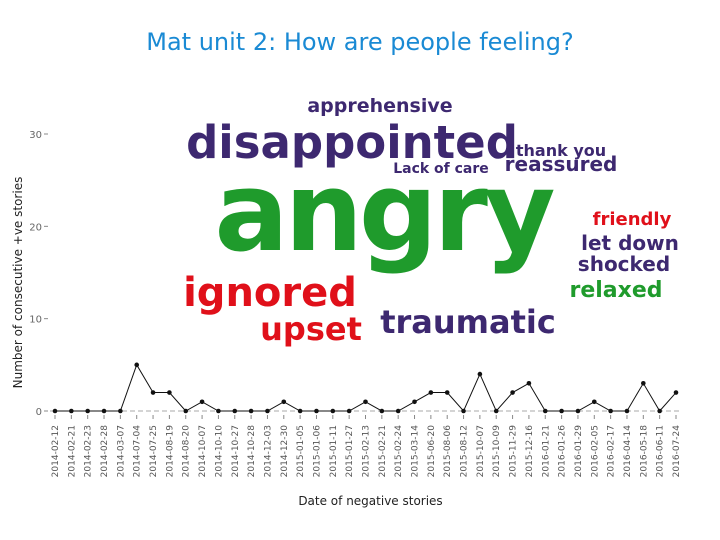 Image resolution: width=720 pixels, height=540 pixels. What do you see at coordinates (546, 451) in the screenshot?
I see `x-tick-label: 2016-01-21` at bounding box center [546, 451].